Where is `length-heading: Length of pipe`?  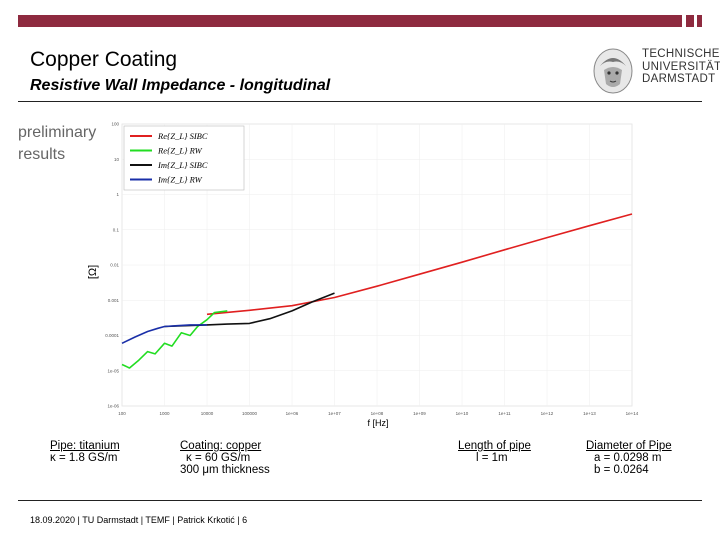 length-heading: Length of pipe is located at coordinates (494, 446).